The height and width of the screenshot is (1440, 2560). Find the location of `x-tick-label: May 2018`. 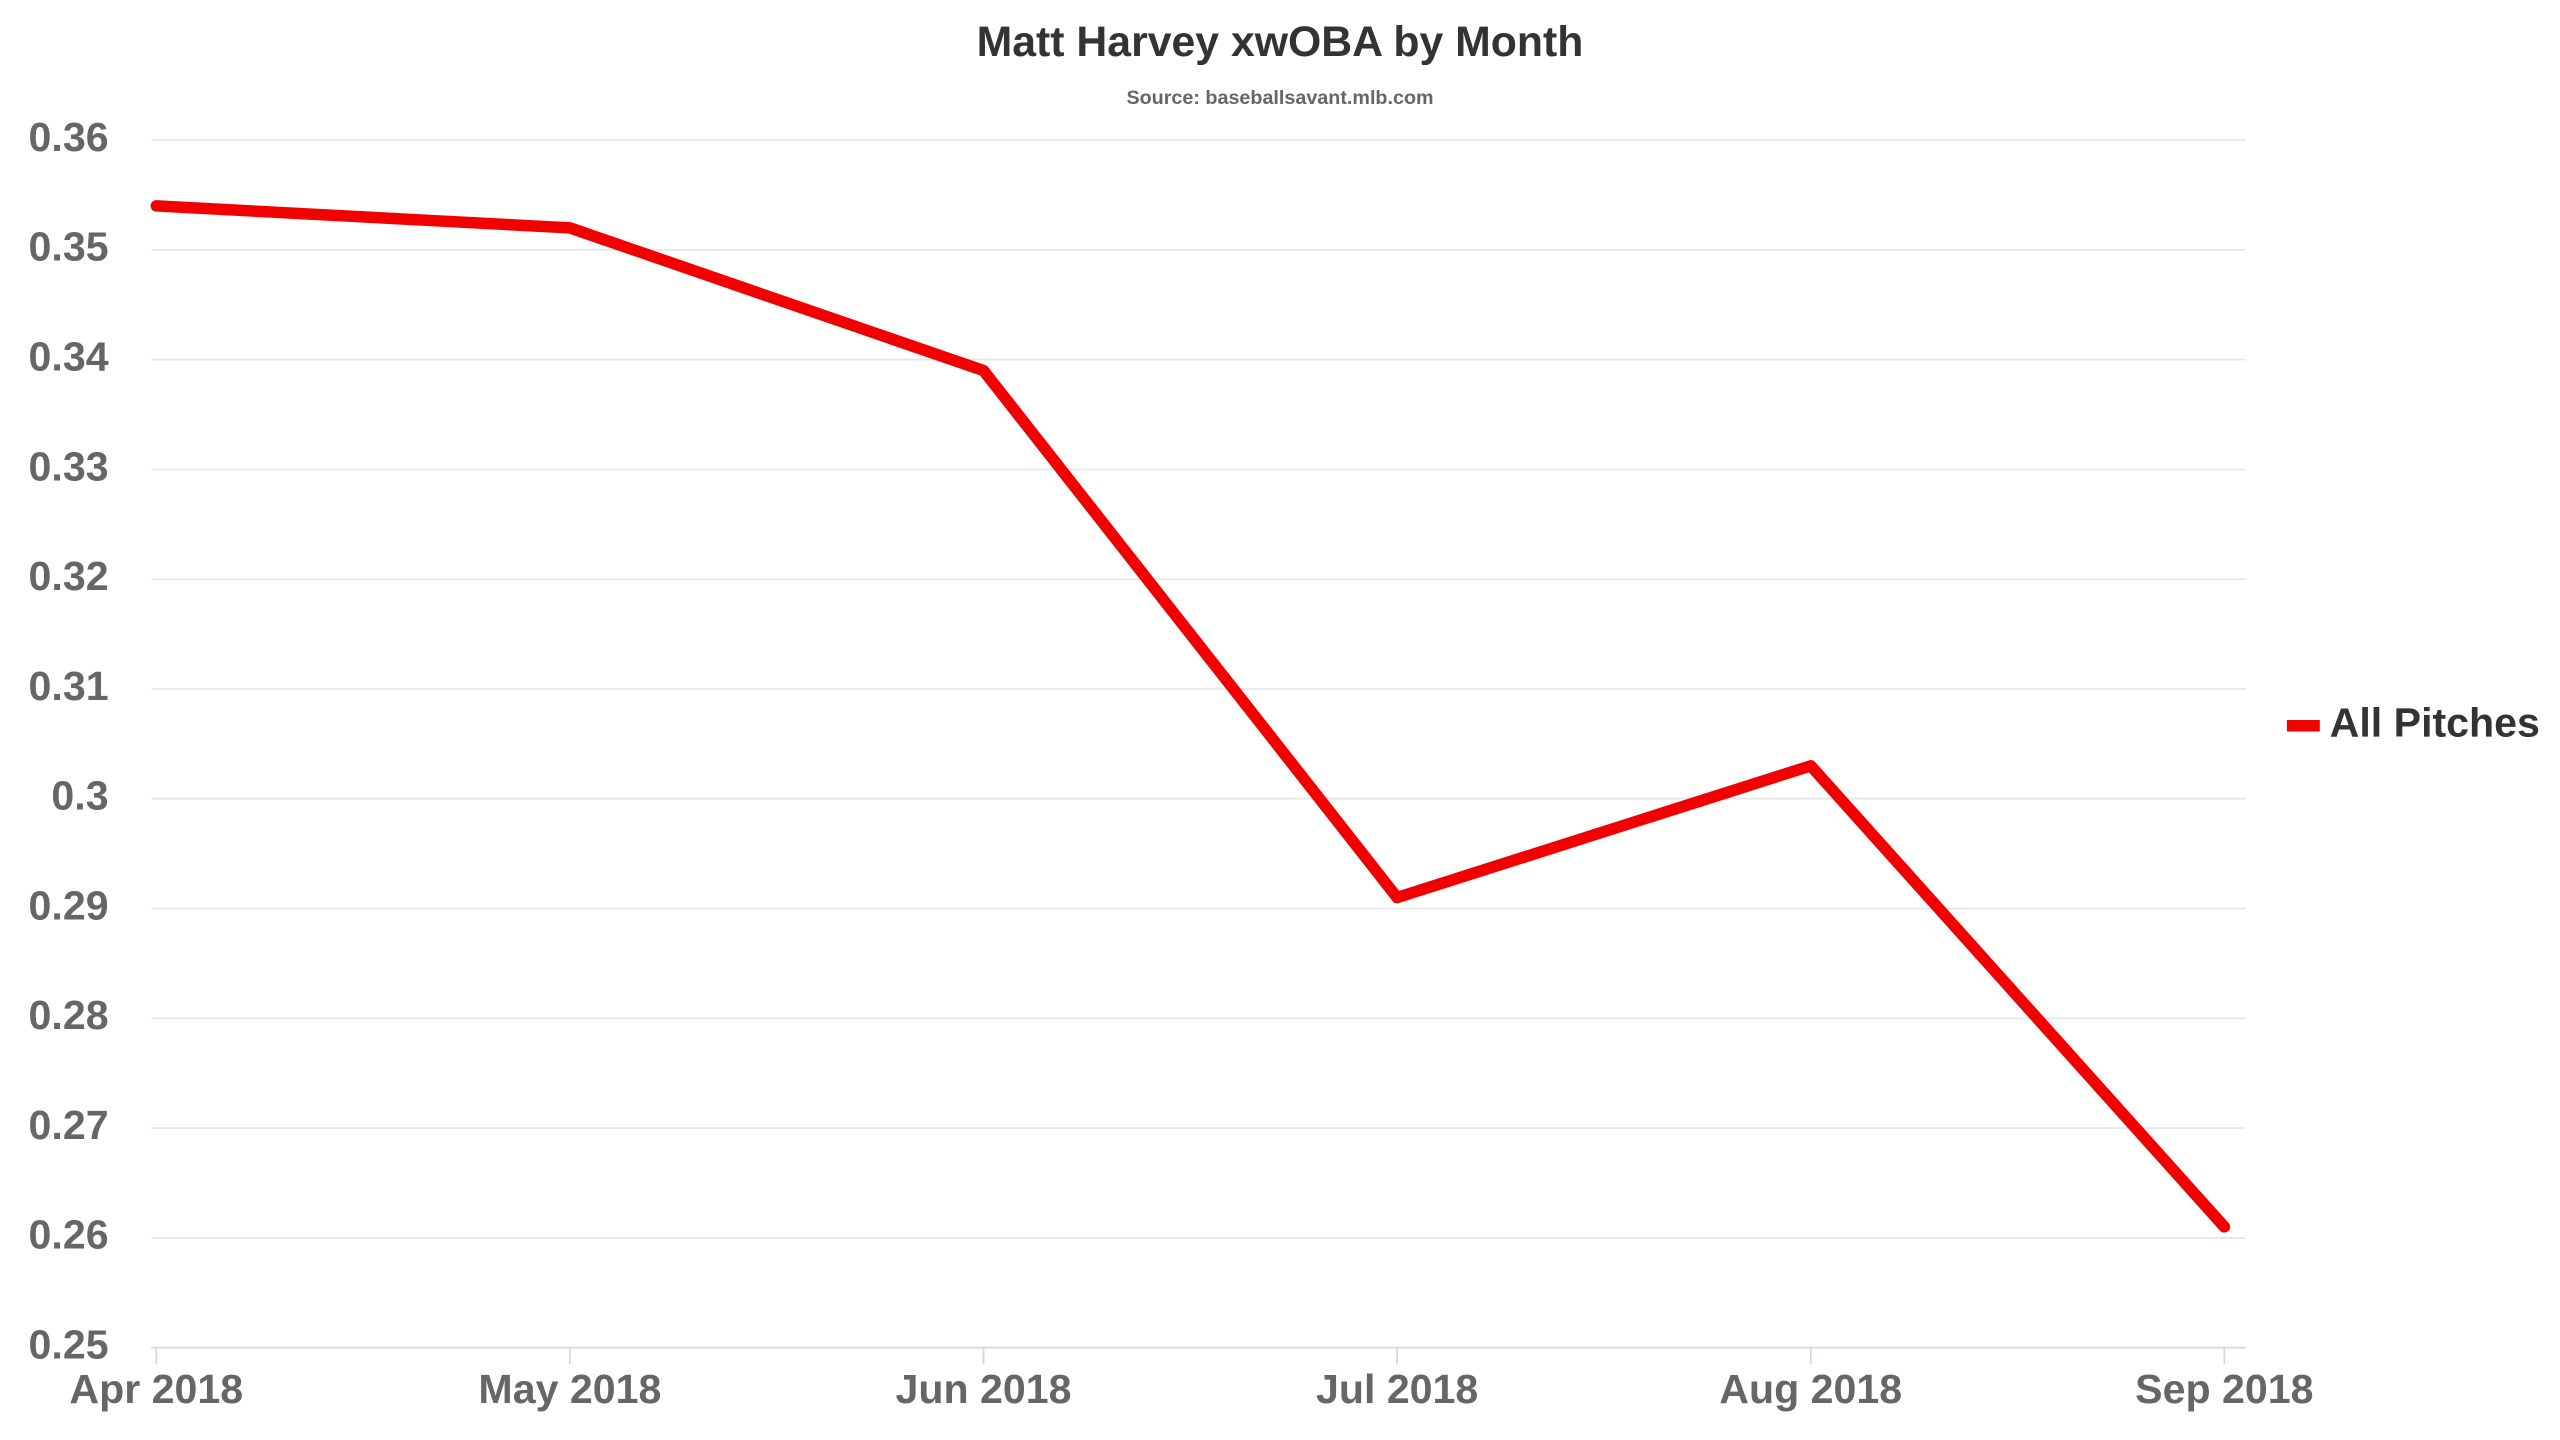

x-tick-label: May 2018 is located at coordinates (569, 1389).